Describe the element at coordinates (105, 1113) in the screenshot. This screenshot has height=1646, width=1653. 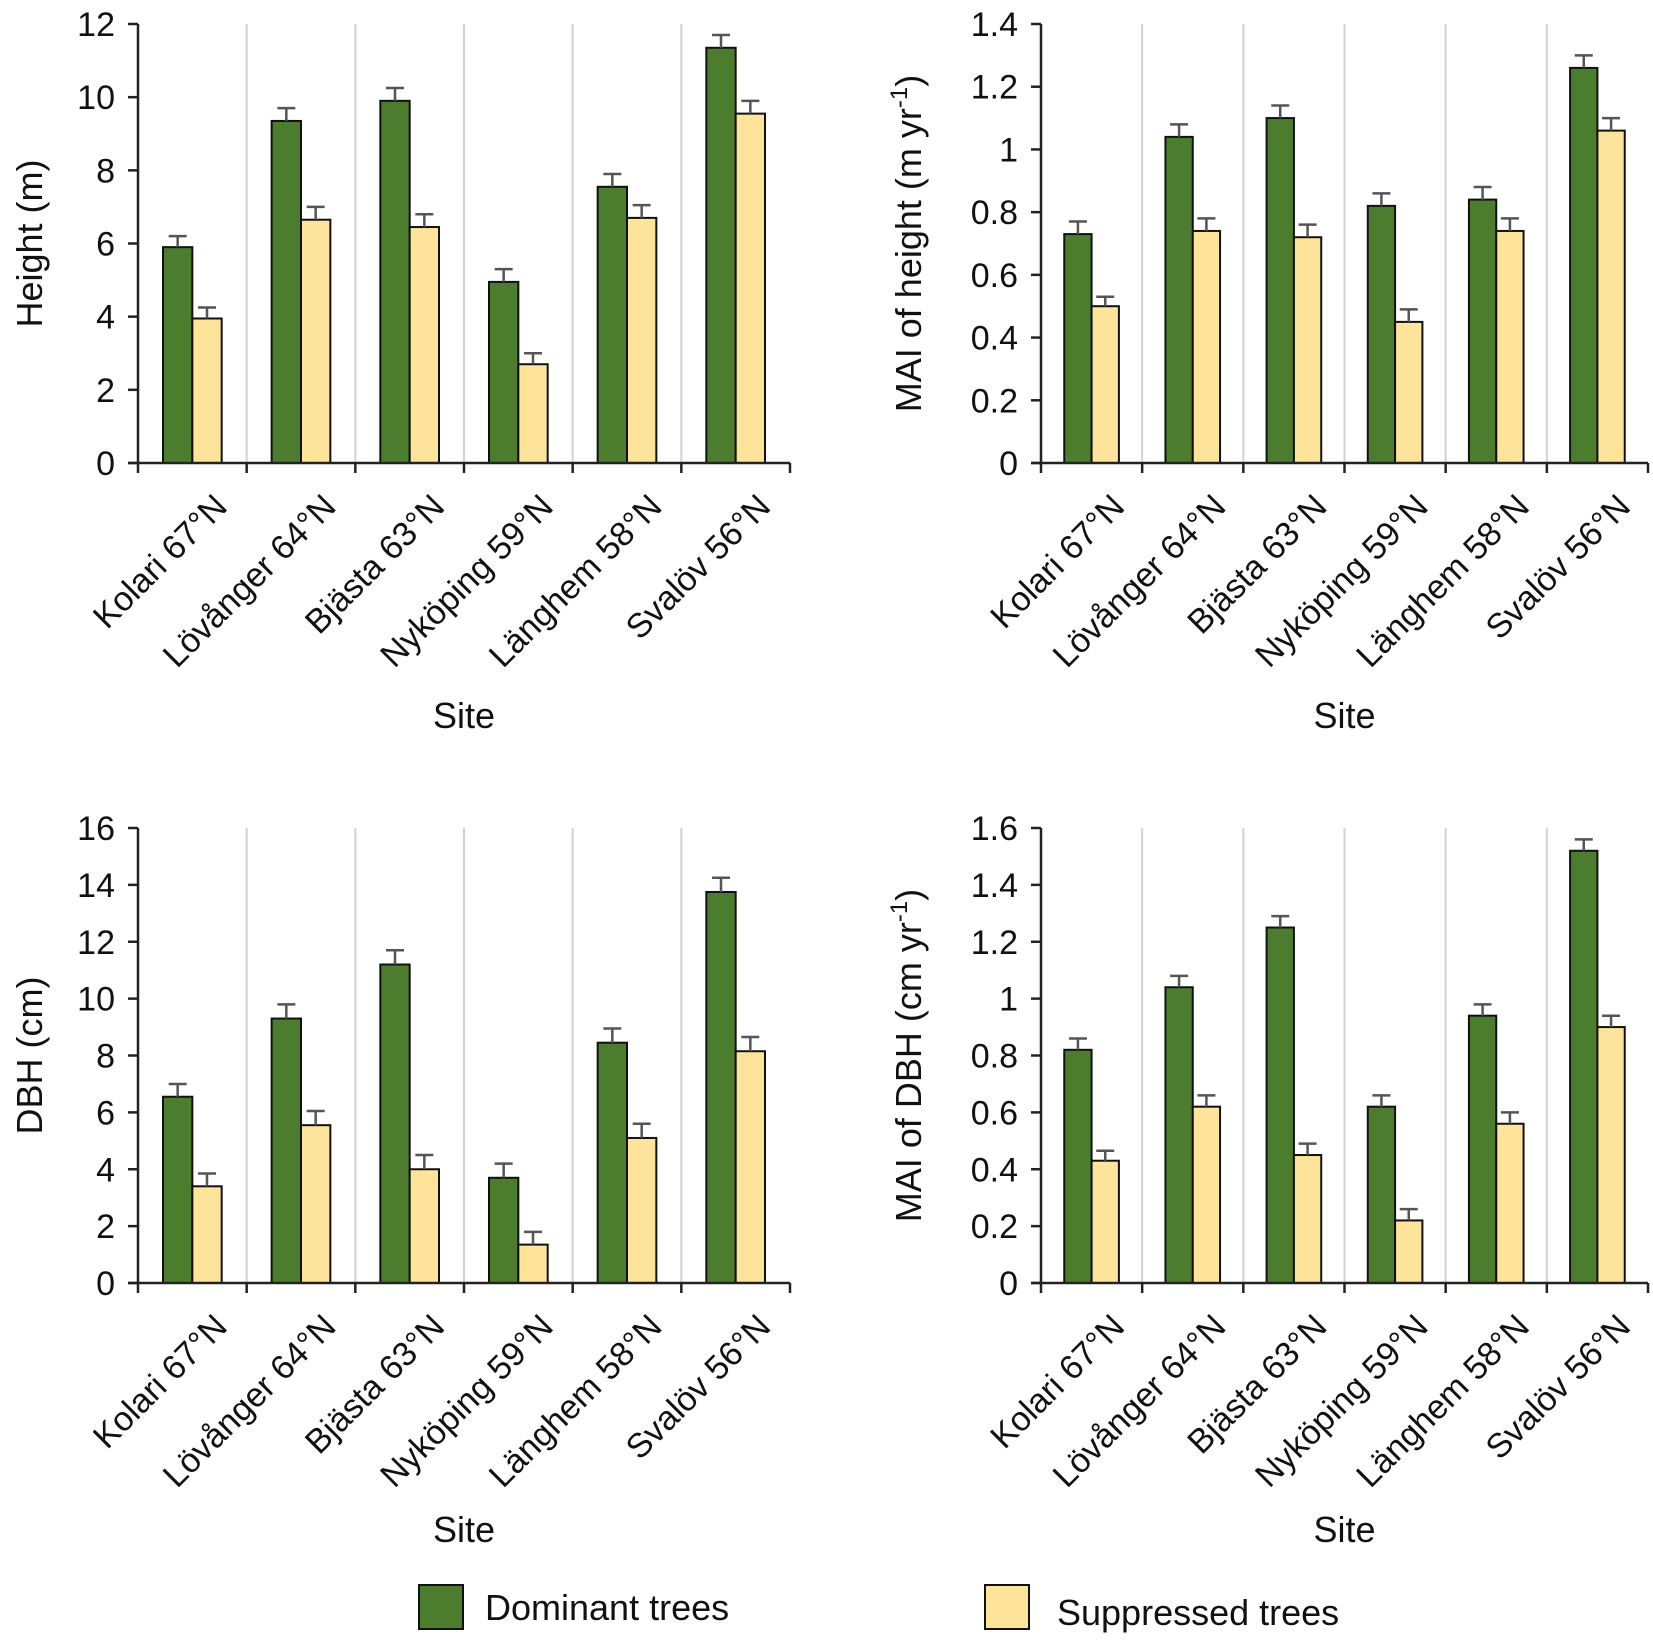
I see `dbh-y-tick-label-3: 6` at that location.